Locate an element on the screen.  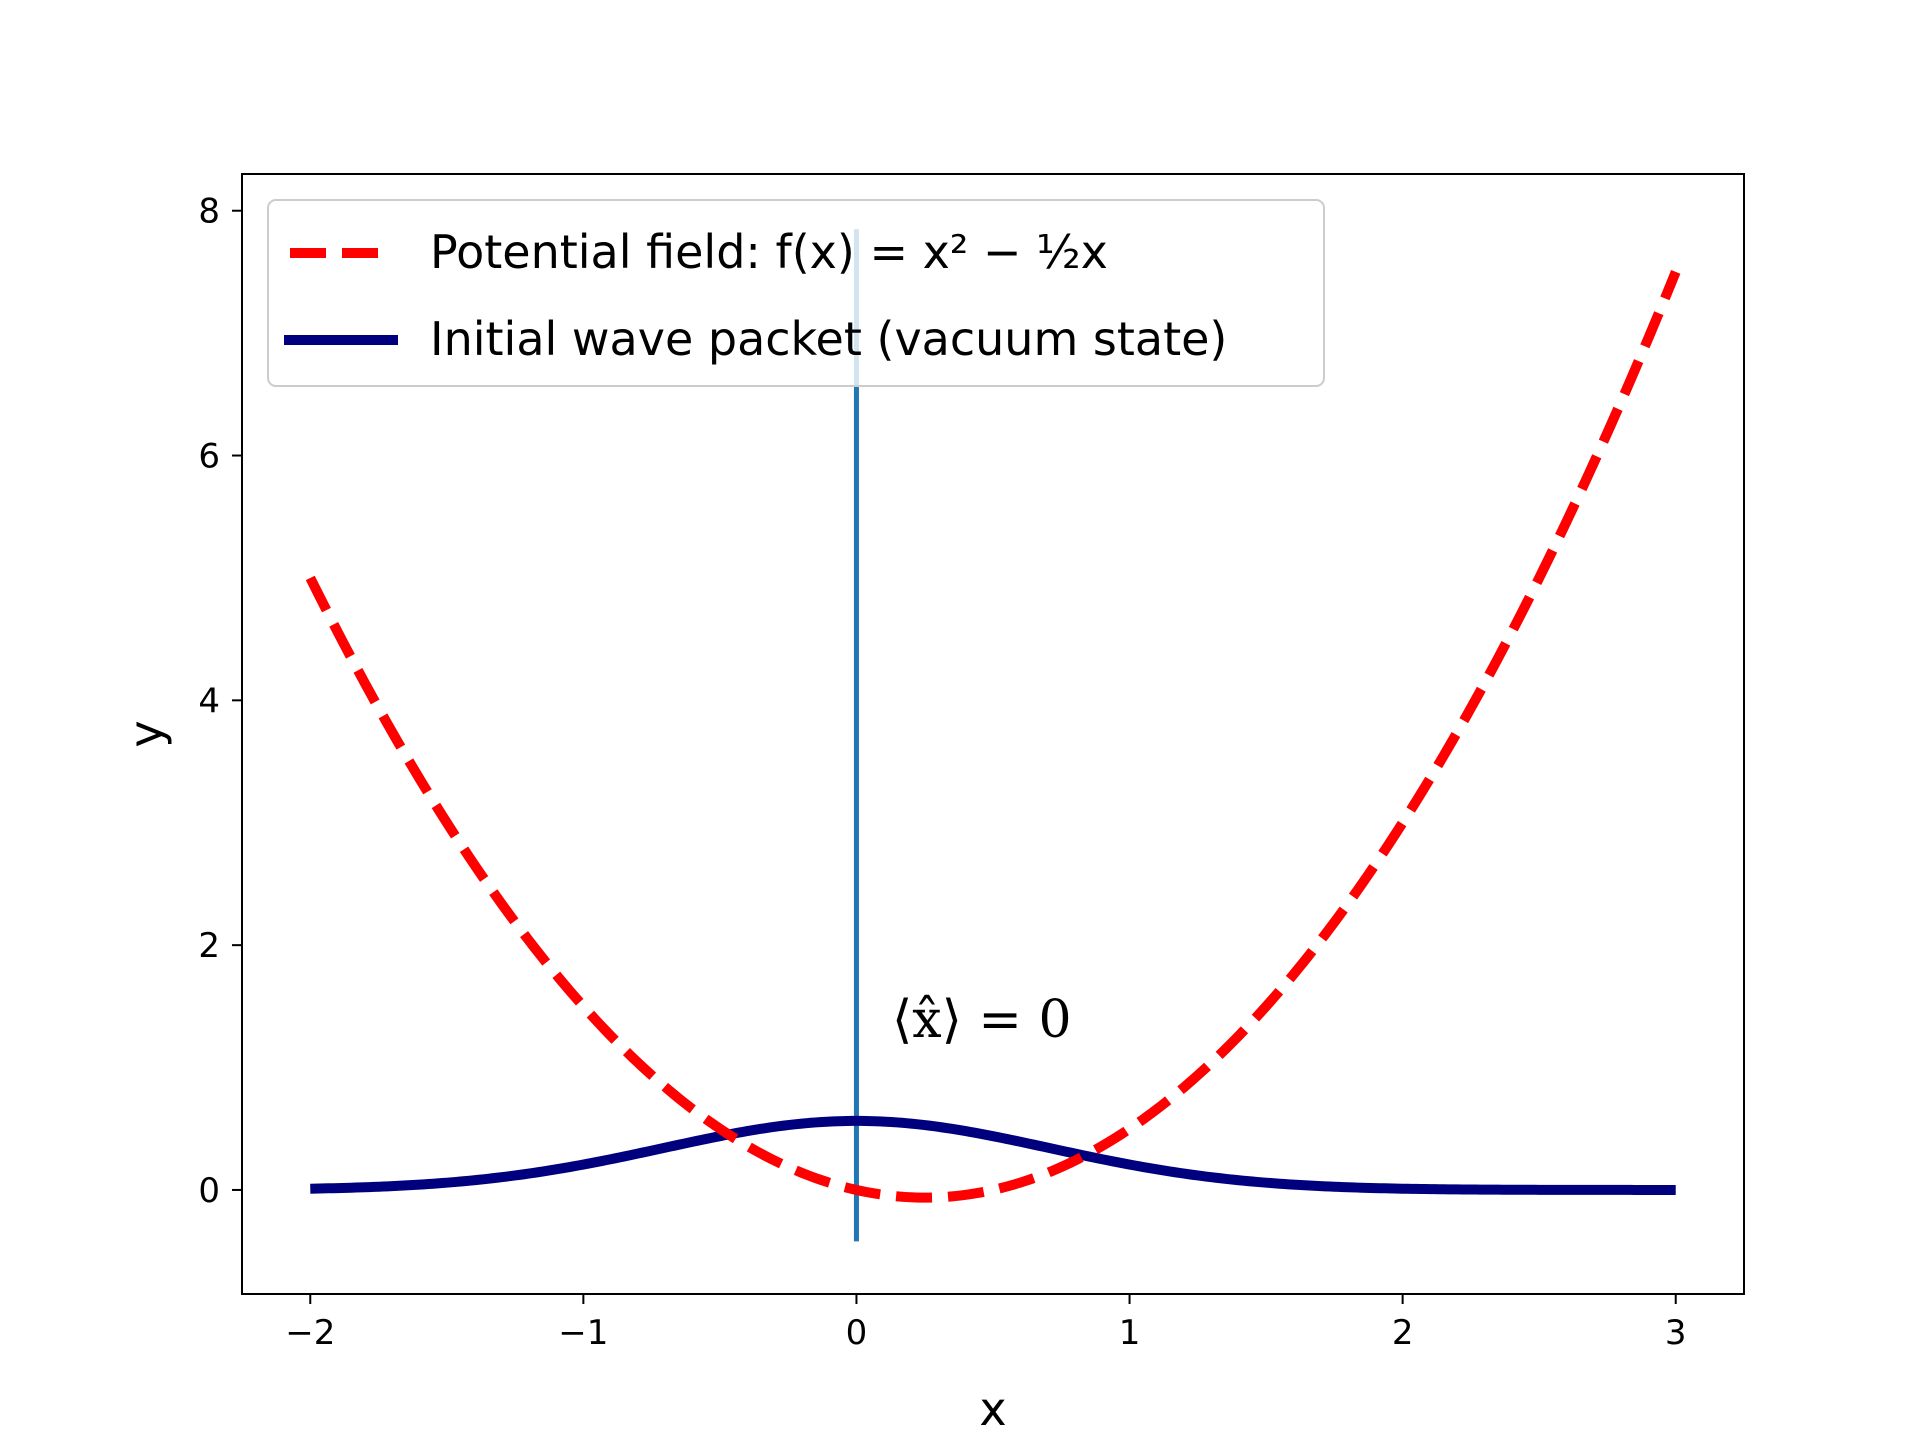
annotation-expectation: ⟨x̂⟩ = 0 is located at coordinates (982, 1020).